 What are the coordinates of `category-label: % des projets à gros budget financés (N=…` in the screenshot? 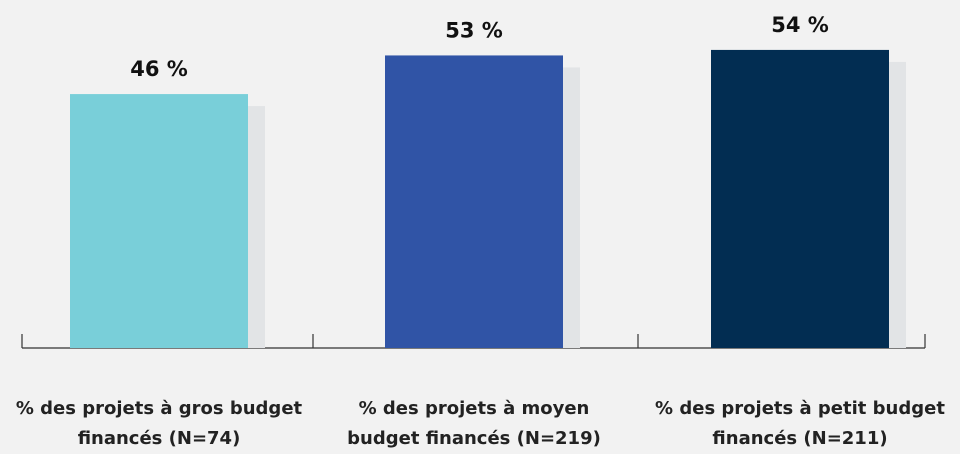 It's located at (159, 423).